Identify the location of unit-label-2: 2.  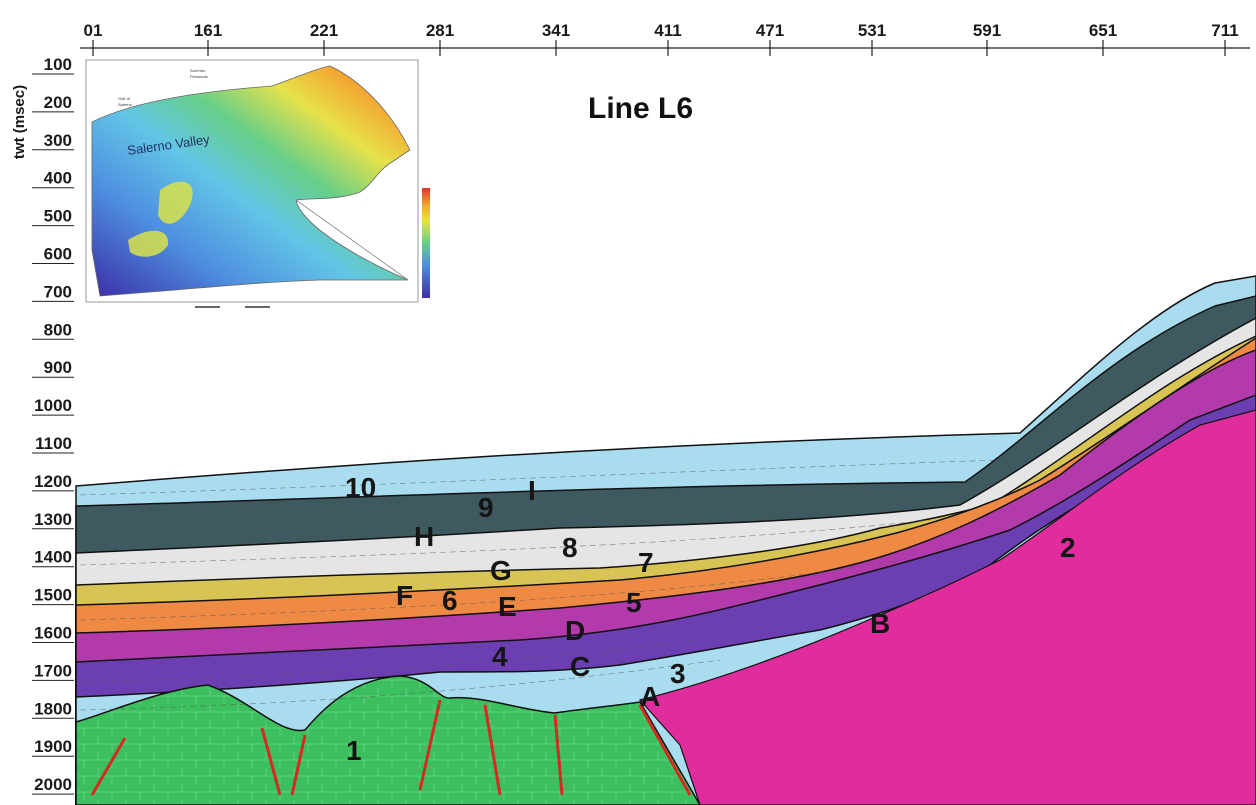
(1068, 547).